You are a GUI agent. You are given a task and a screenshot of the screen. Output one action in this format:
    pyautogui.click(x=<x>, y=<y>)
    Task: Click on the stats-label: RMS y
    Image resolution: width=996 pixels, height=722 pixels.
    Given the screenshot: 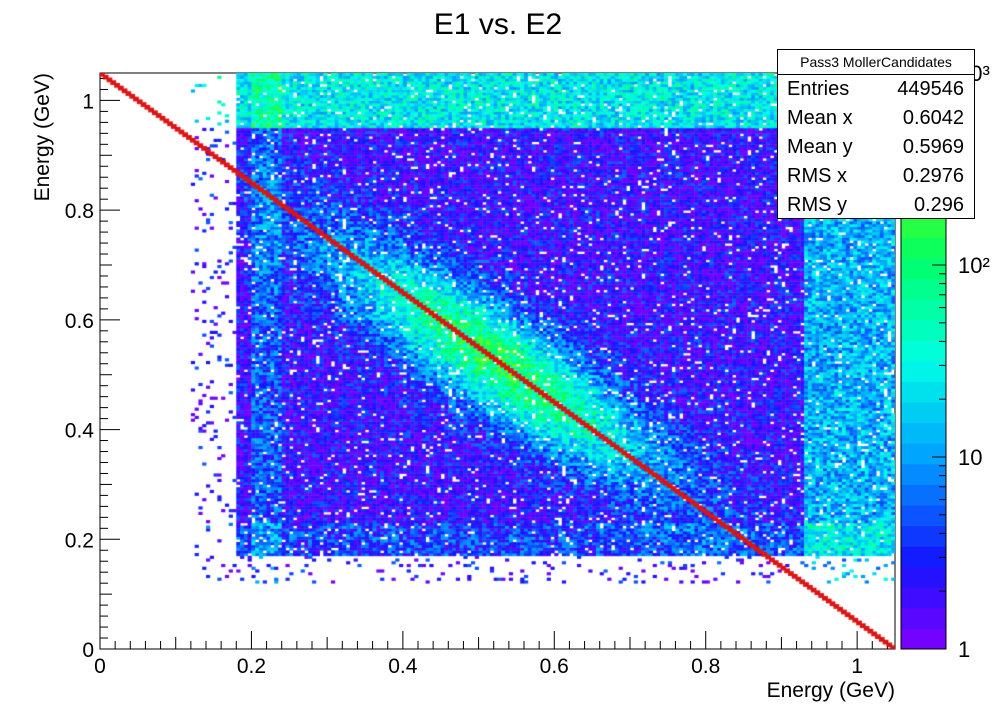 What is the action you would take?
    pyautogui.click(x=817, y=205)
    